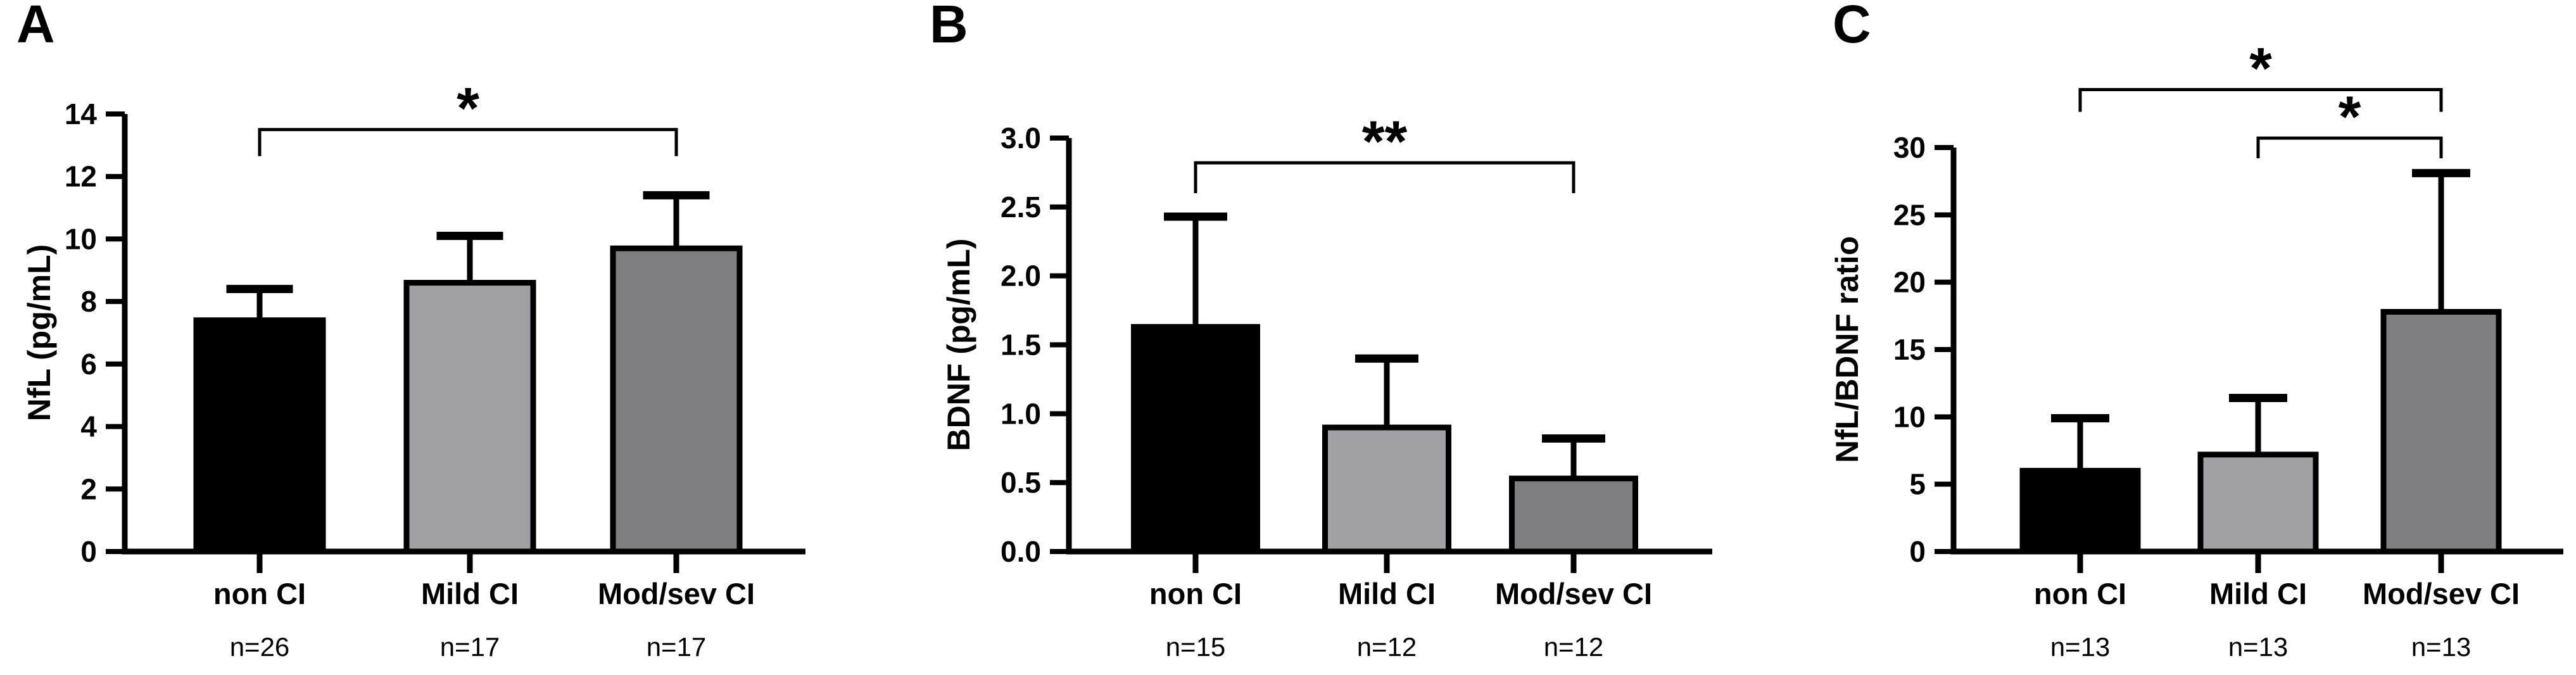 The width and height of the screenshot is (2576, 675). Describe the element at coordinates (2441, 647) in the screenshot. I see `n-label-mod-sev-ci: n=13` at that location.